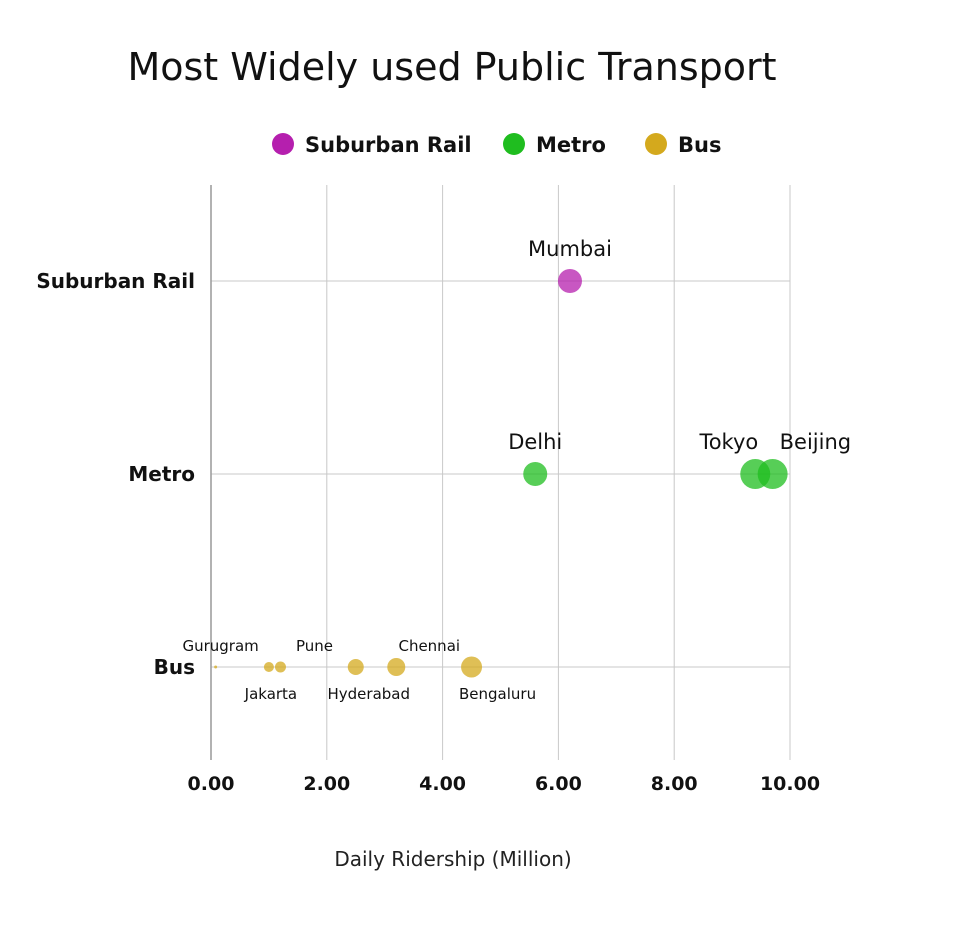 The image size is (980, 950). What do you see at coordinates (496, 145) in the screenshot?
I see `legend: Suburban Rail Metro Bus` at bounding box center [496, 145].